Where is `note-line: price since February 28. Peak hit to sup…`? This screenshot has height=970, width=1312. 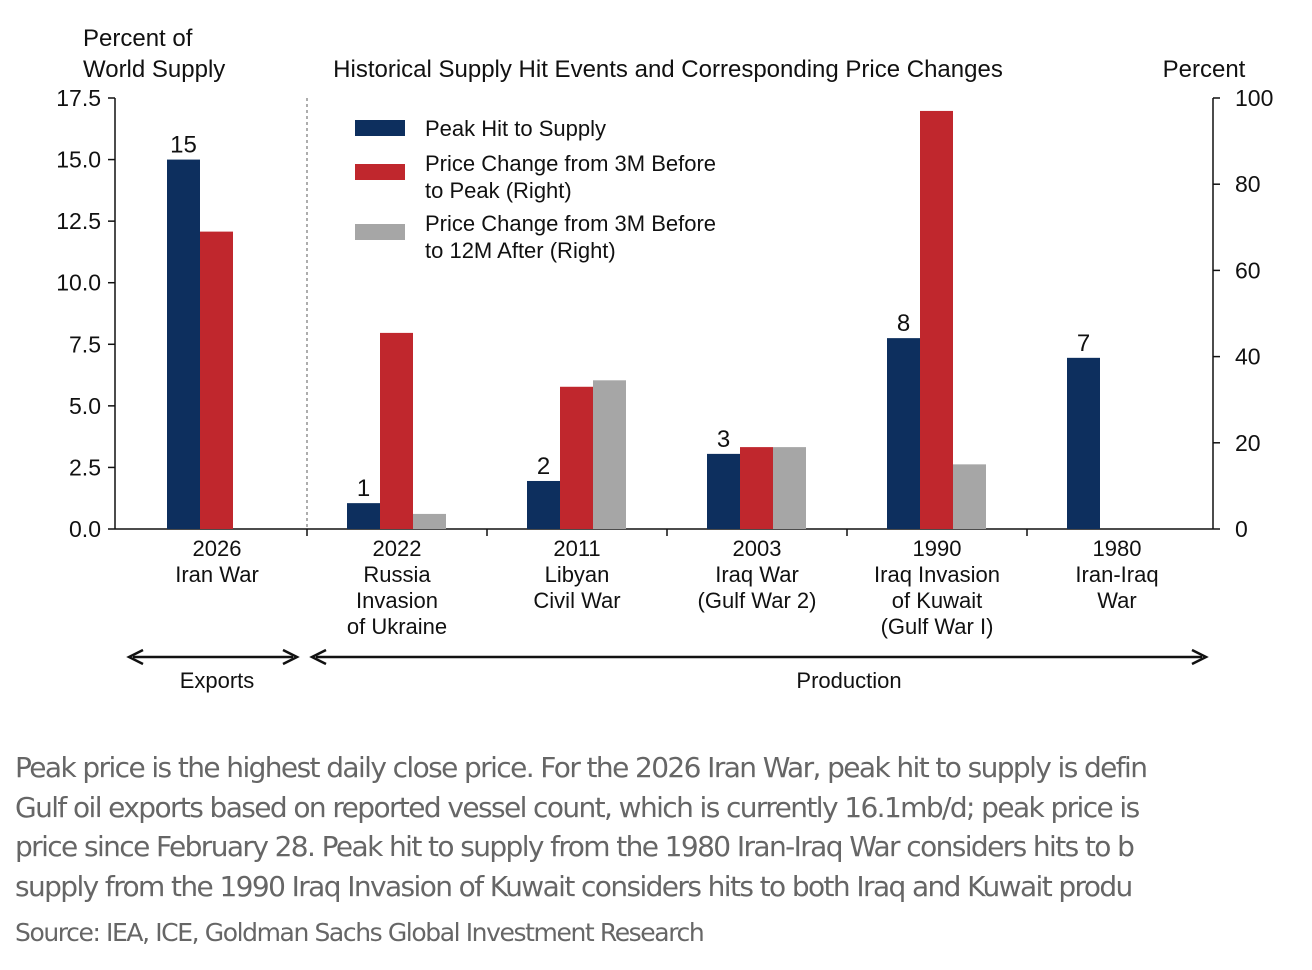
note-line: price since February 28. Peak hit to sup… is located at coordinates (575, 846).